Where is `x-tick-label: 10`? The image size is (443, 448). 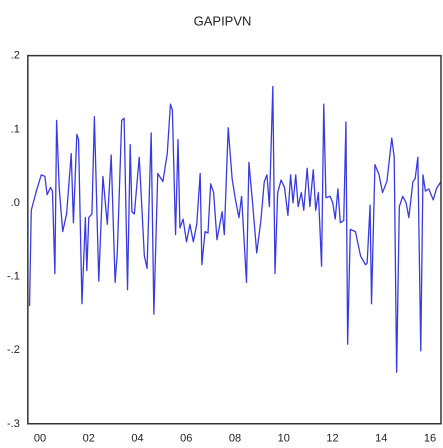
x-tick-label: 10 is located at coordinates (284, 438).